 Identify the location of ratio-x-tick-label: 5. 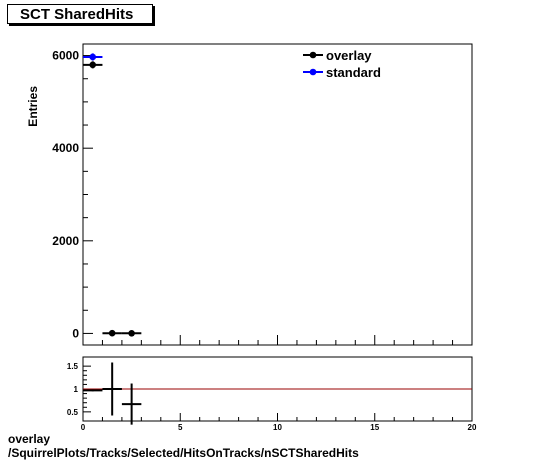
(180, 427).